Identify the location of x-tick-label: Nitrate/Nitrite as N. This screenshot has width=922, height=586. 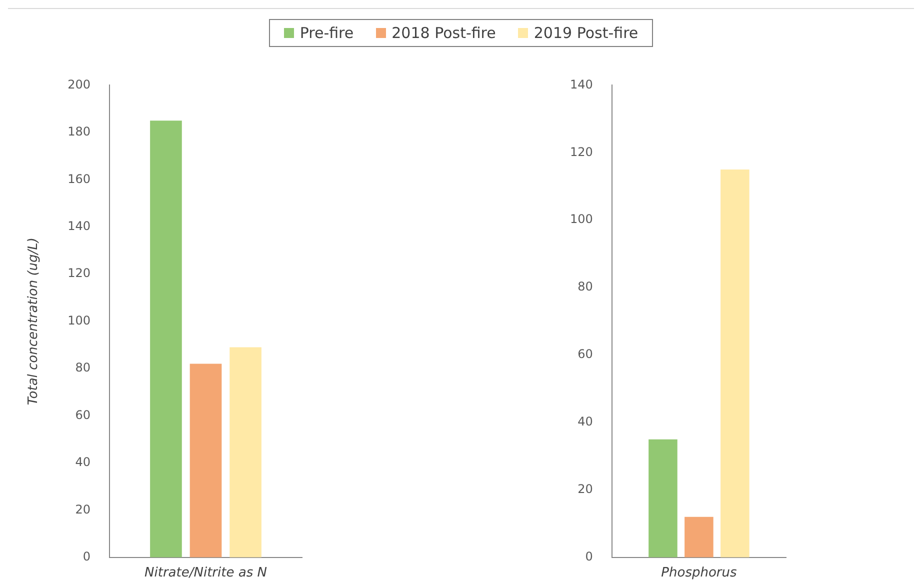
(206, 573).